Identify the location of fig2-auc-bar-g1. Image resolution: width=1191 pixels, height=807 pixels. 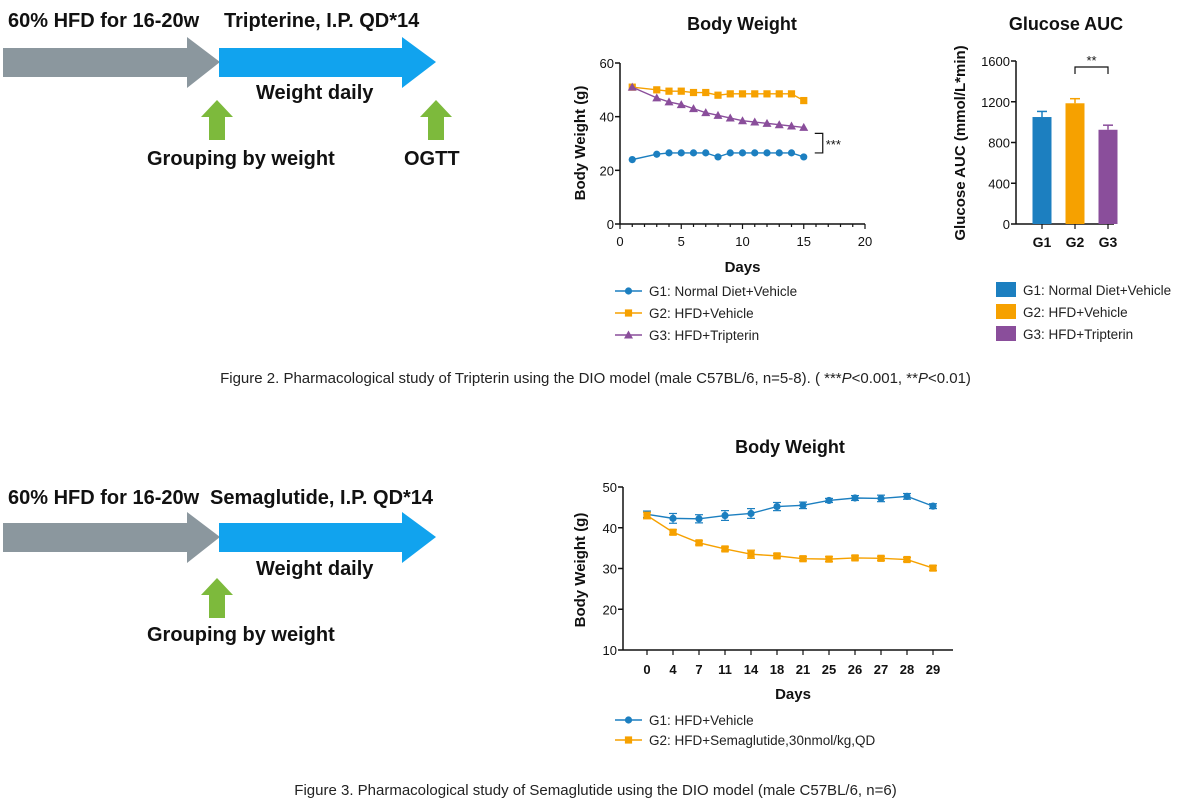
(1042, 170).